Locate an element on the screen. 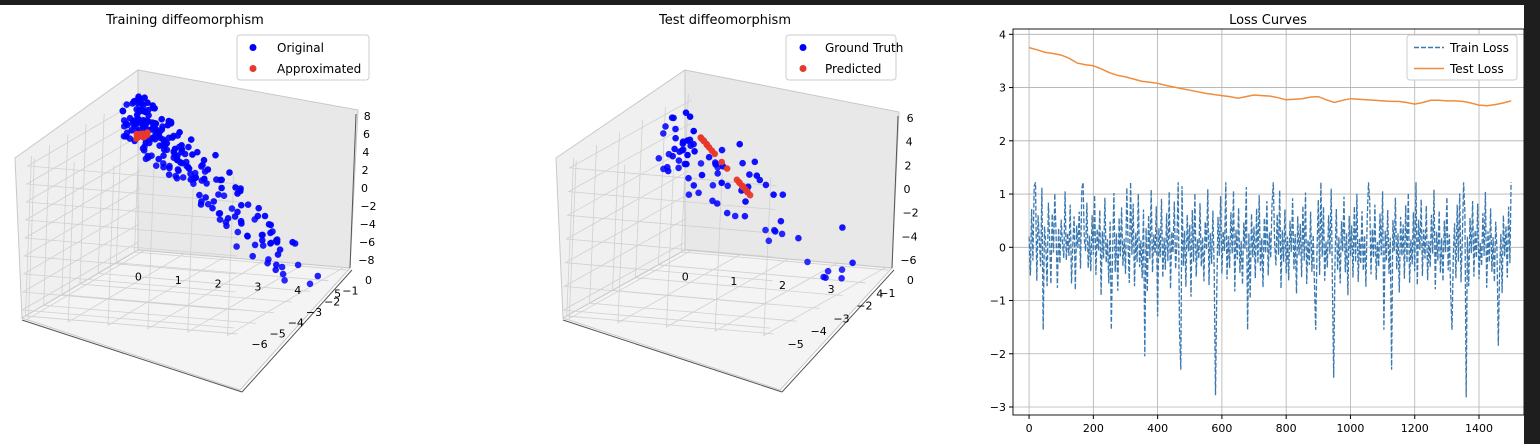 The image size is (1540, 444). y-tick-labels: 0 −1 −2 −3 −4 −5 is located at coordinates (851, 312).